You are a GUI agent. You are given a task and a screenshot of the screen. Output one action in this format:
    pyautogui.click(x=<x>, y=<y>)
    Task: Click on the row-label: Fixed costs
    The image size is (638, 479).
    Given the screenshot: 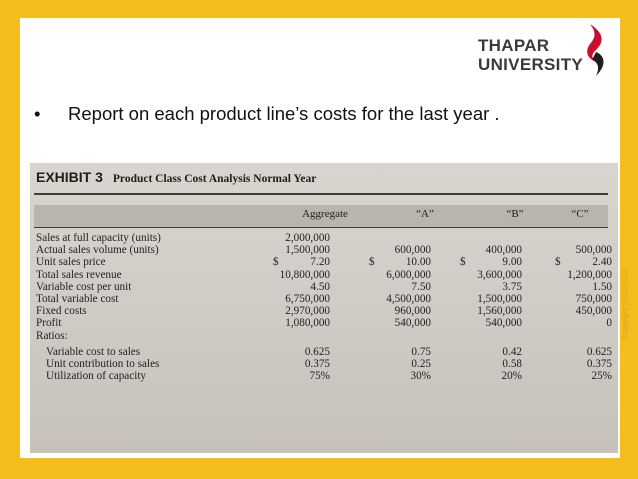 What is the action you would take?
    pyautogui.click(x=61, y=311)
    